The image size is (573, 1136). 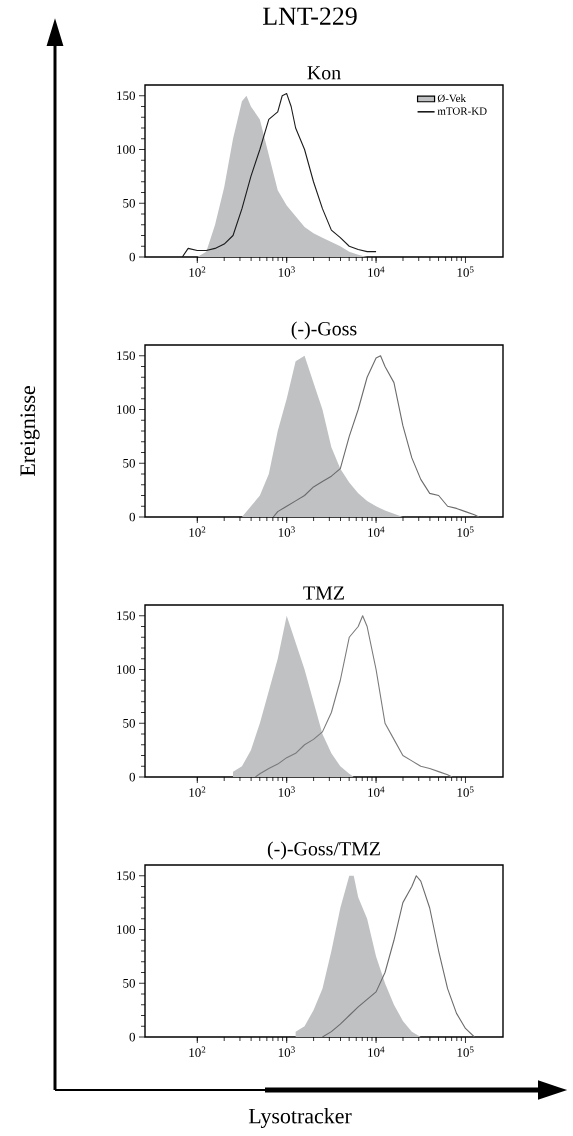 What do you see at coordinates (451, 98) in the screenshot?
I see `legend-label: Ø-Vek` at bounding box center [451, 98].